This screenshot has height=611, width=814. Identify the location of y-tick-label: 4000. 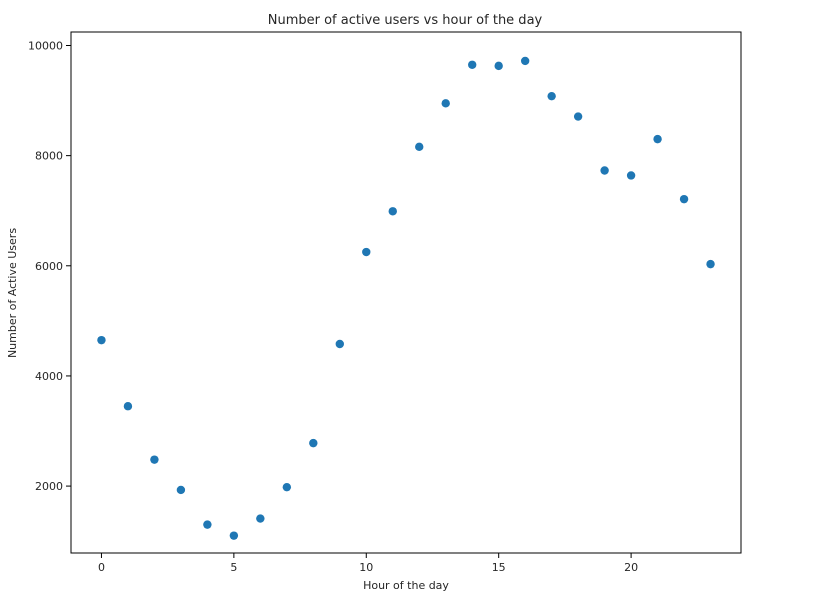
(49, 376).